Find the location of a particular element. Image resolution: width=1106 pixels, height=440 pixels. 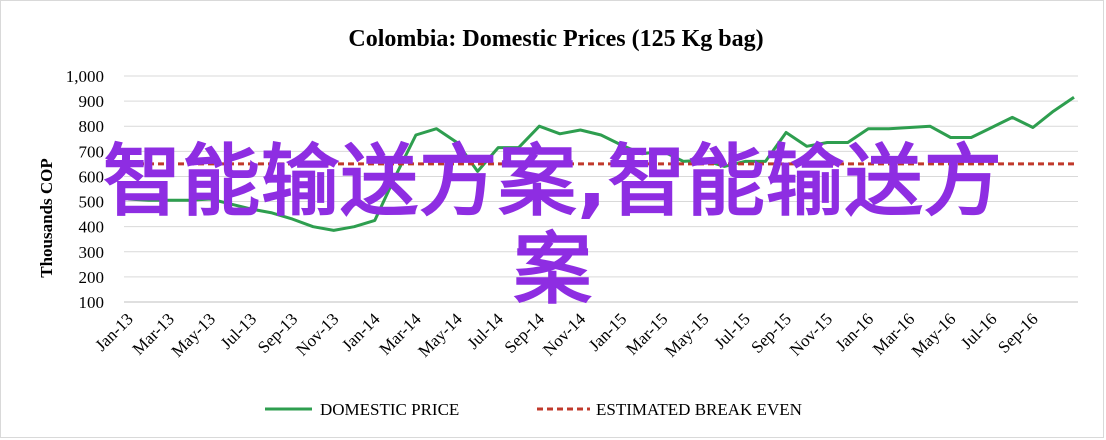

y-tick-label: 700 is located at coordinates (92, 151).